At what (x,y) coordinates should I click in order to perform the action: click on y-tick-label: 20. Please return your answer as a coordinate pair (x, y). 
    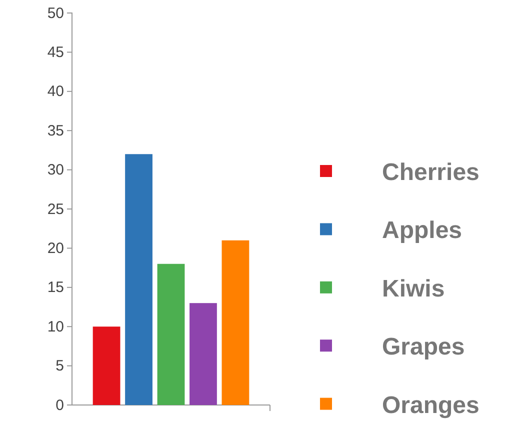
    Looking at the image, I should click on (55, 248).